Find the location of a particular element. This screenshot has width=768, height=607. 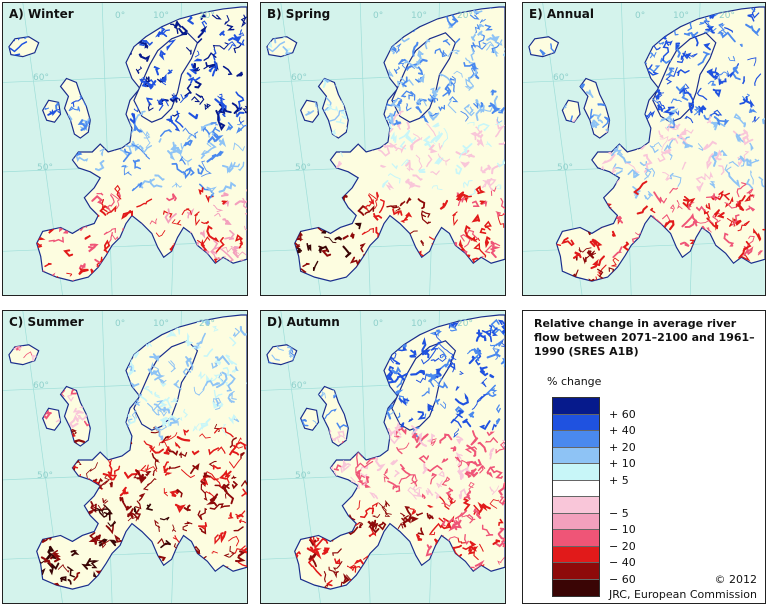

legend-tick-label: − 20 is located at coordinates (622, 546).